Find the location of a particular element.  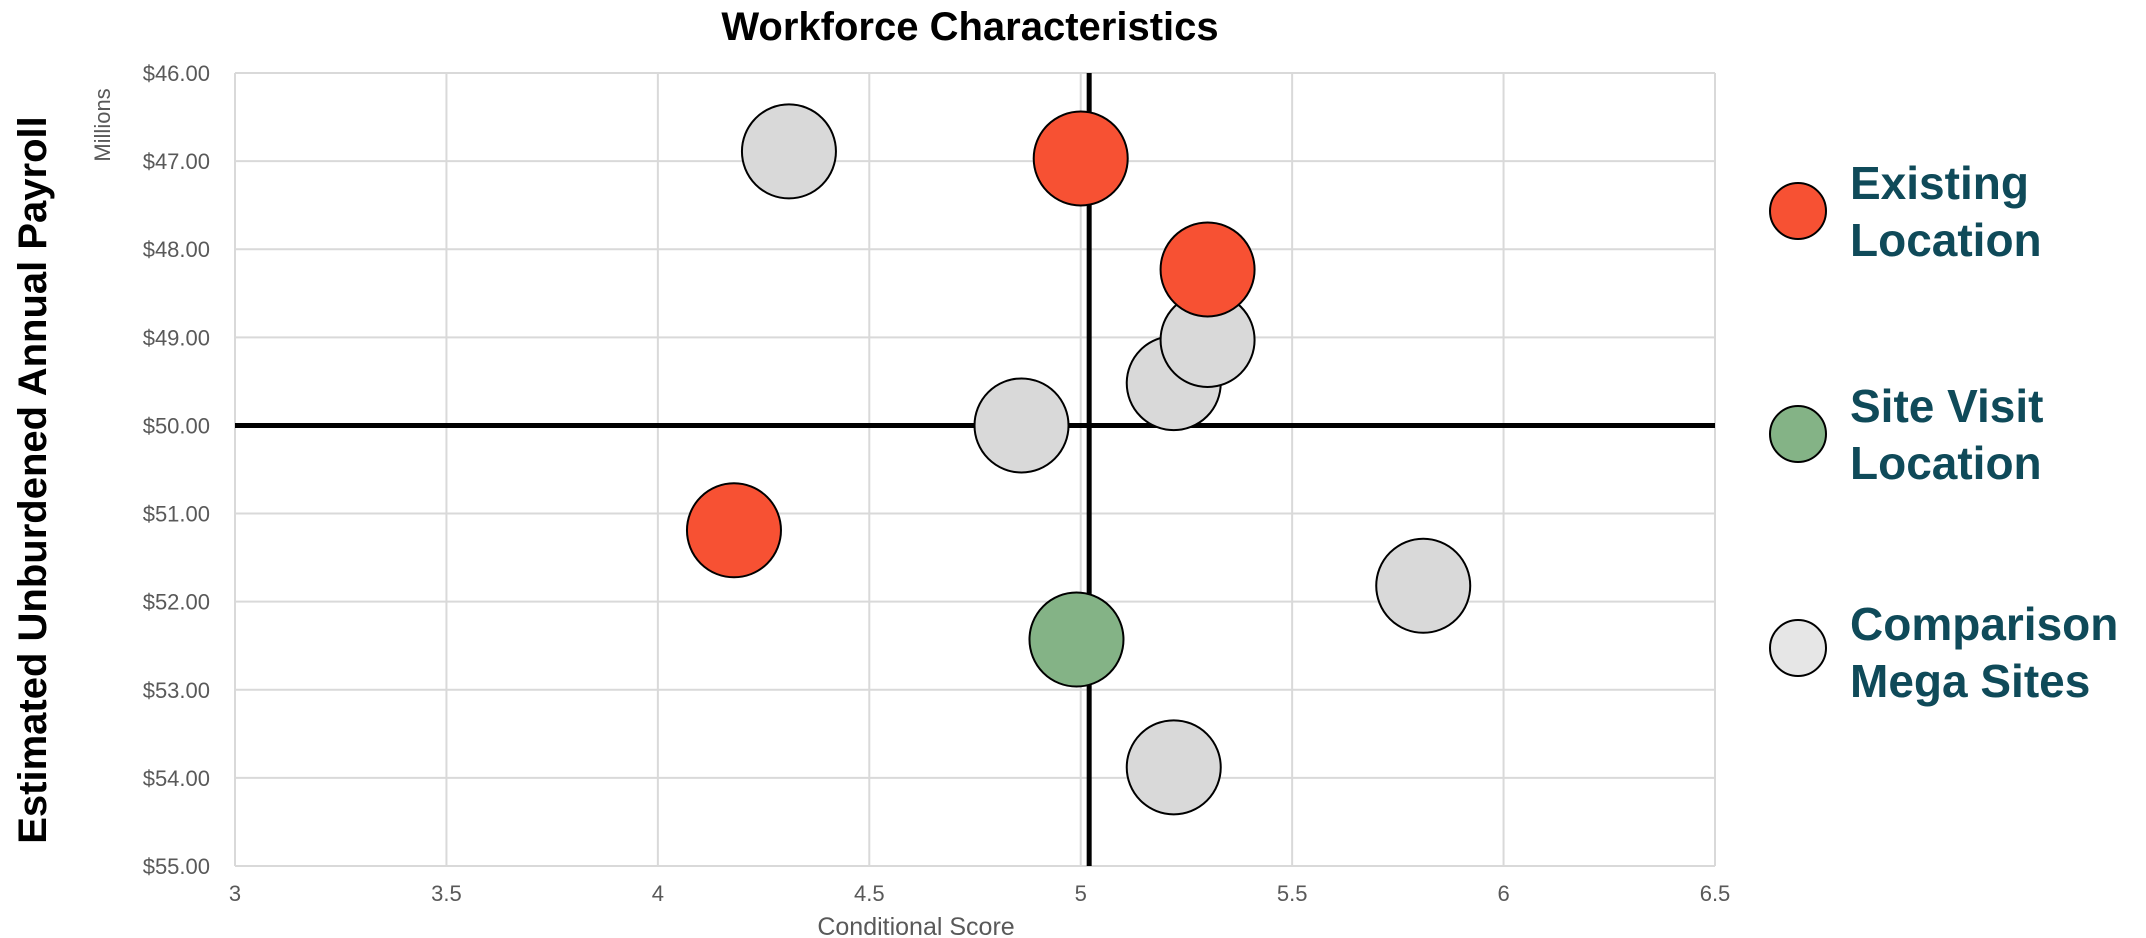

x-tick-label: 3.5 is located at coordinates (446, 893).